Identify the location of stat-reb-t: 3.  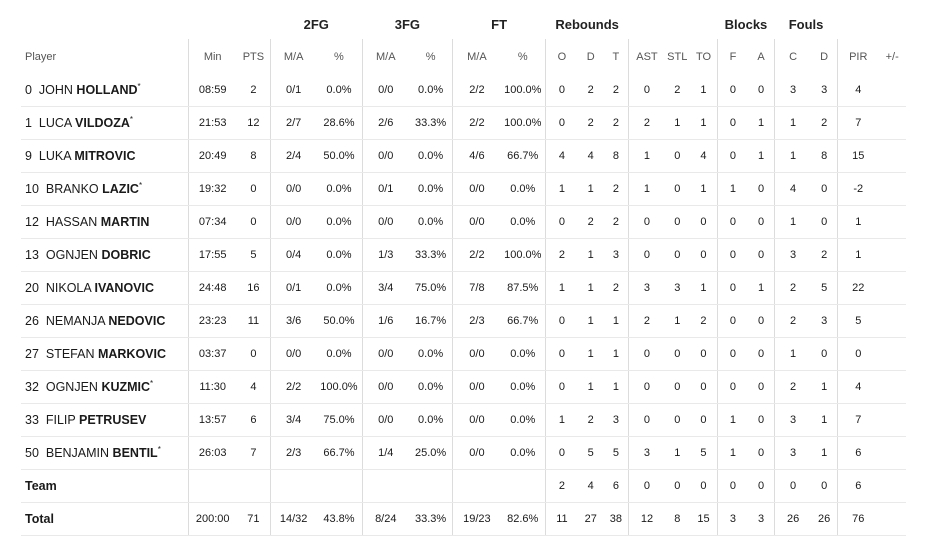
(616, 255).